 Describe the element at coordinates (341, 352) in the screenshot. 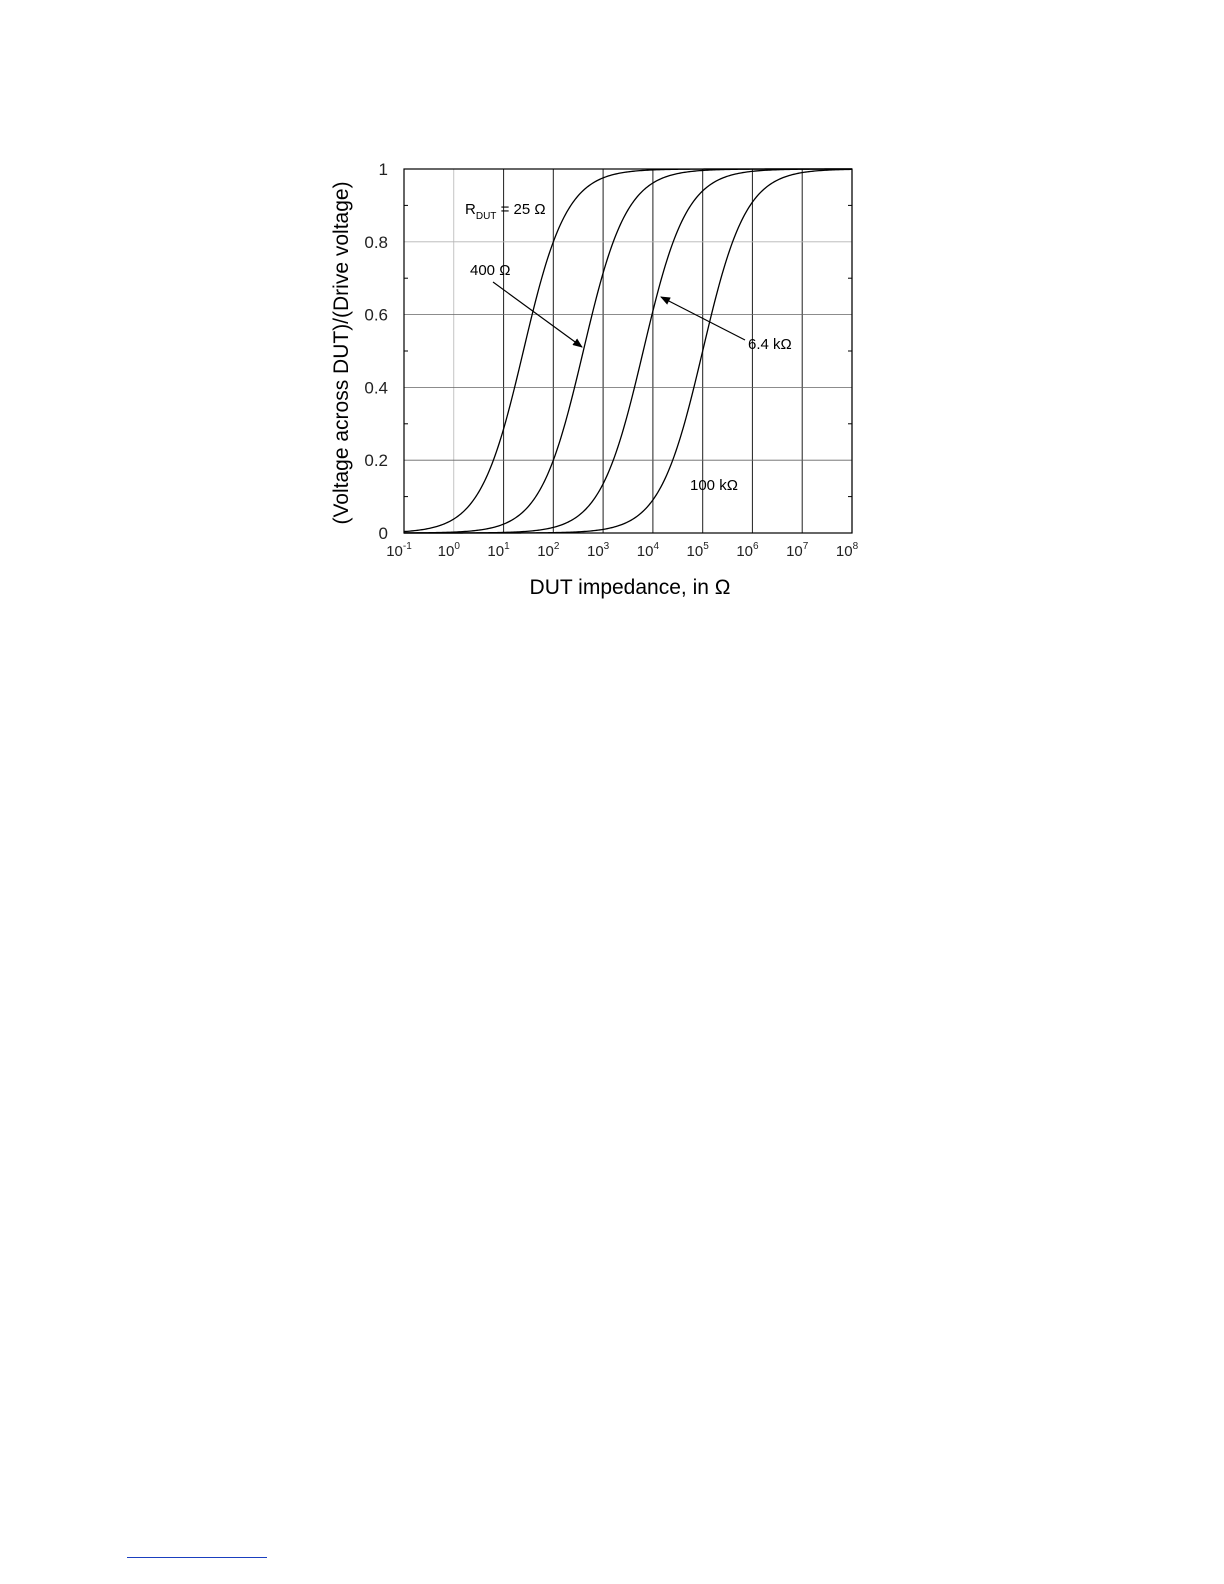

I see `y-axis-title: (Voltage across DUT)/(Drive voltage)` at that location.